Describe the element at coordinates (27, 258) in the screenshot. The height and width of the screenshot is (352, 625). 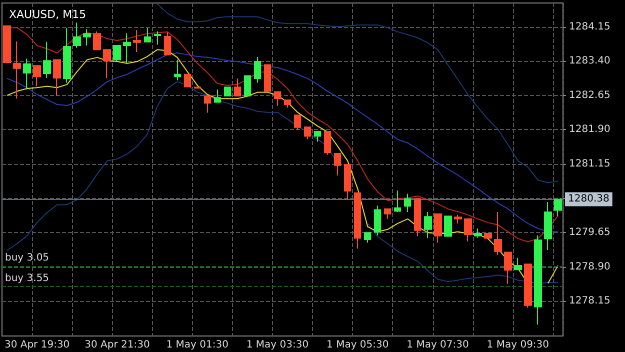
I see `ref-line-label: buy 3.05` at that location.